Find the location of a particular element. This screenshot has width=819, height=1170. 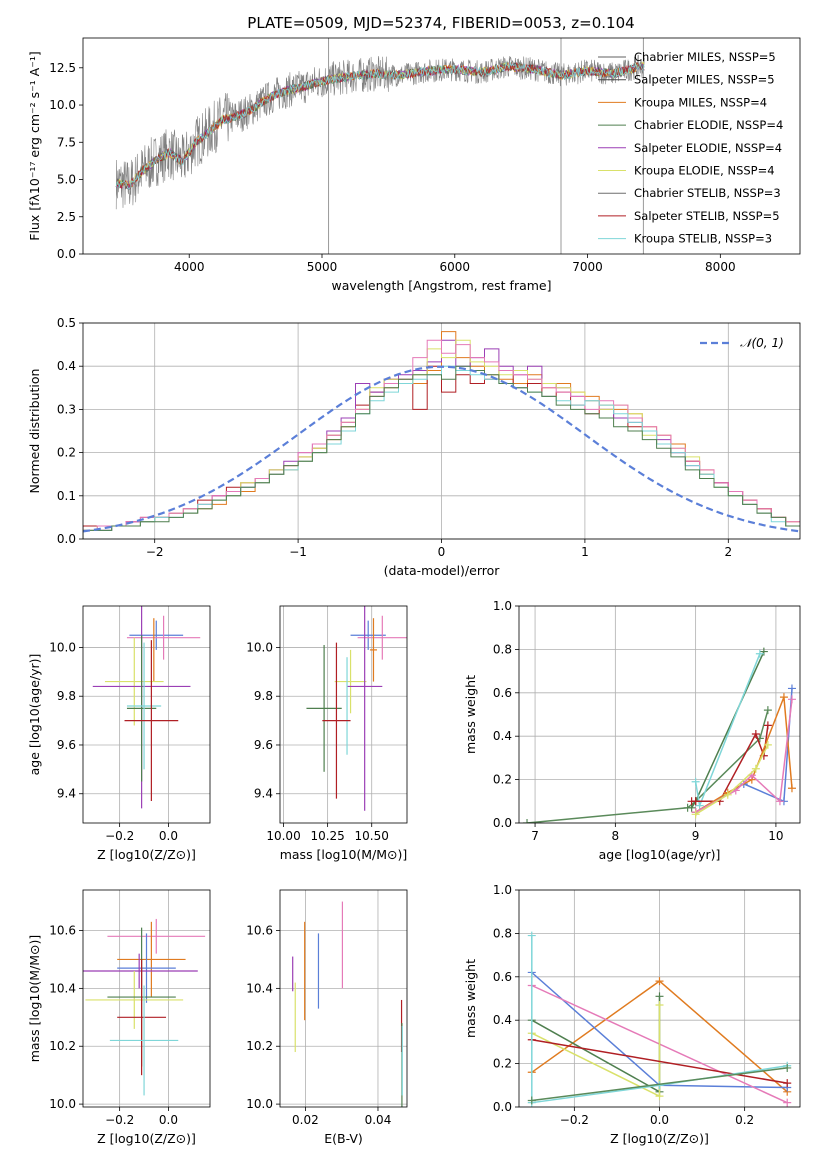

y-axis-label: mass [log10(M/M⊙)] is located at coordinates (34, 999).